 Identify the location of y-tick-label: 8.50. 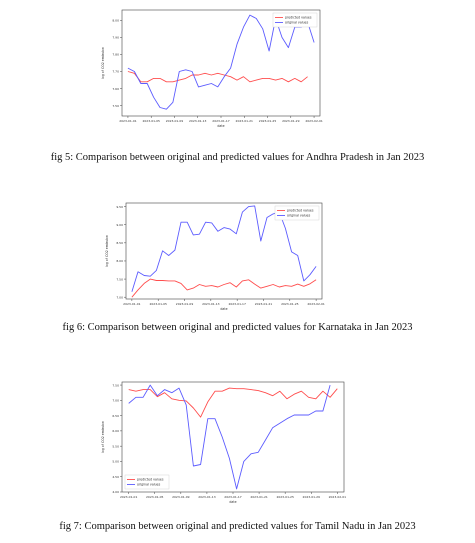
(119, 243).